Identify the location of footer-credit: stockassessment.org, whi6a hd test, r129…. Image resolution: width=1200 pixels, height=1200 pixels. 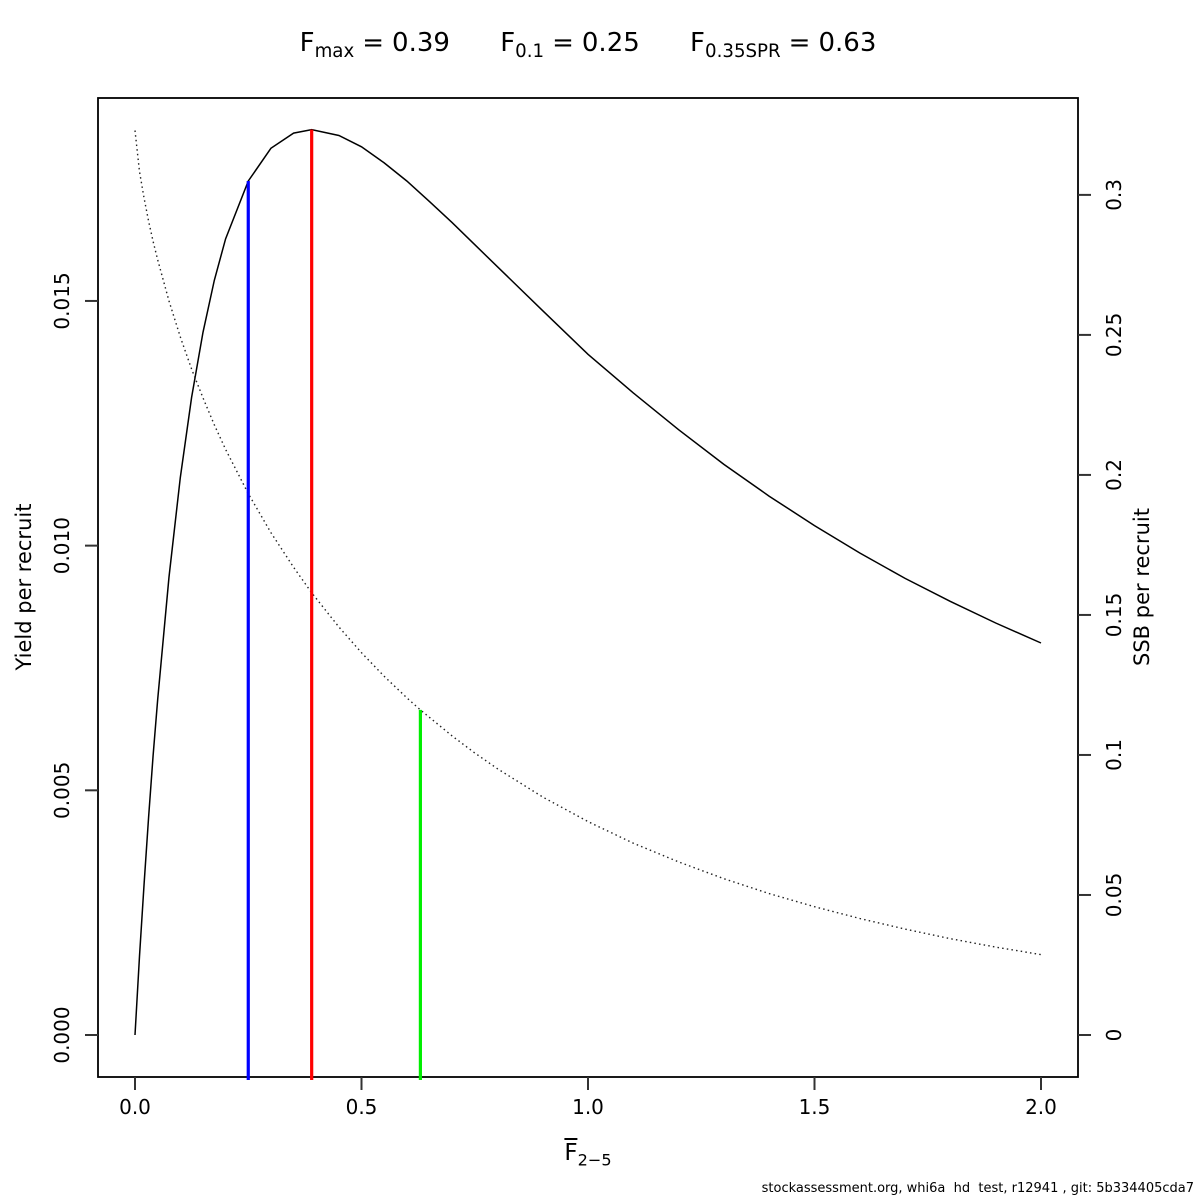
(977, 1188).